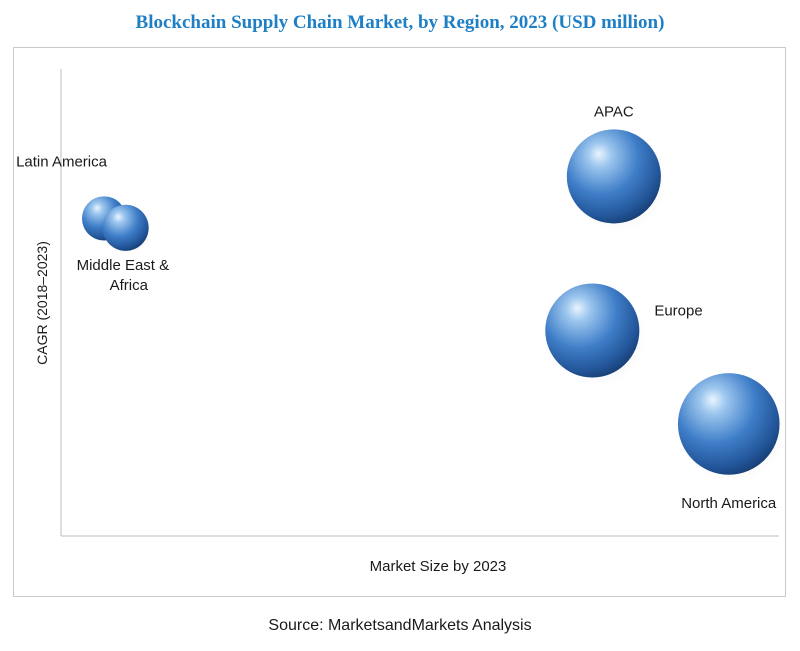 Image resolution: width=800 pixels, height=651 pixels. What do you see at coordinates (438, 566) in the screenshot?
I see `x-axis-label: Market Size by 2023` at bounding box center [438, 566].